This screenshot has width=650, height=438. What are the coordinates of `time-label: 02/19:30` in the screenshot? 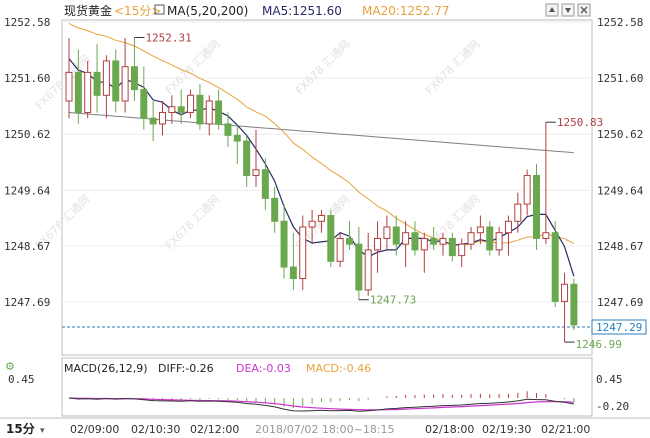 It's located at (506, 429).